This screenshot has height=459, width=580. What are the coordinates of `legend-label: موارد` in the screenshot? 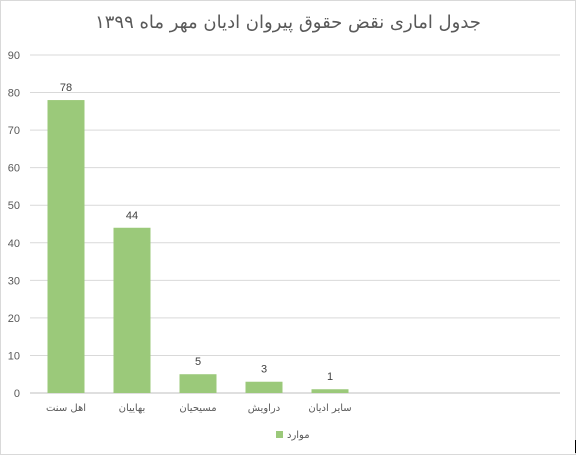 It's located at (298, 435).